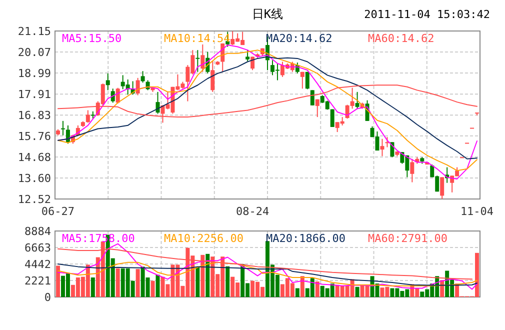 Image resolution: width=505 pixels, height=330 pixels. What do you see at coordinates (253, 211) in the screenshot?
I see `x-tick-label: 08-24` at bounding box center [253, 211].